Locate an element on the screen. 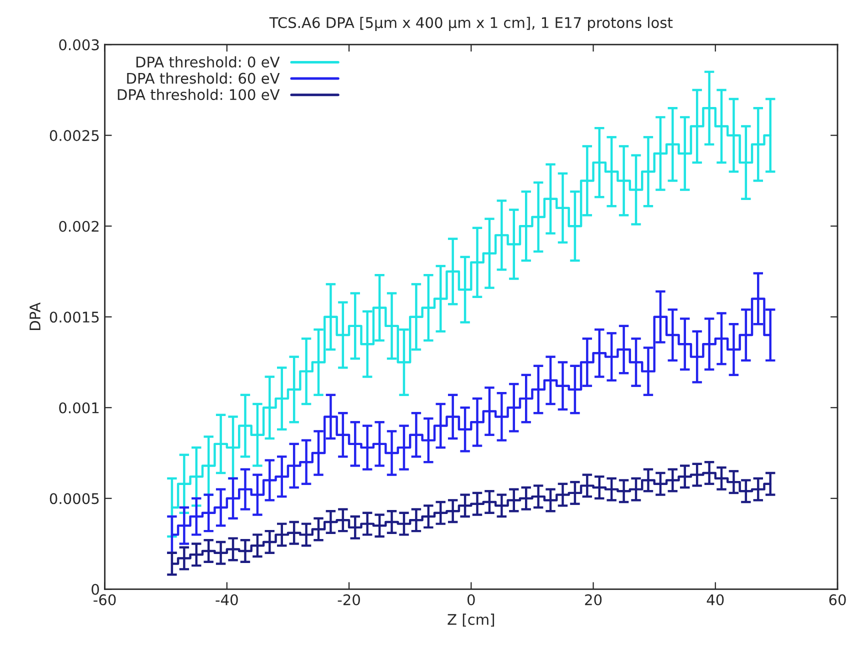  x-tick-label: -40 is located at coordinates (227, 600).